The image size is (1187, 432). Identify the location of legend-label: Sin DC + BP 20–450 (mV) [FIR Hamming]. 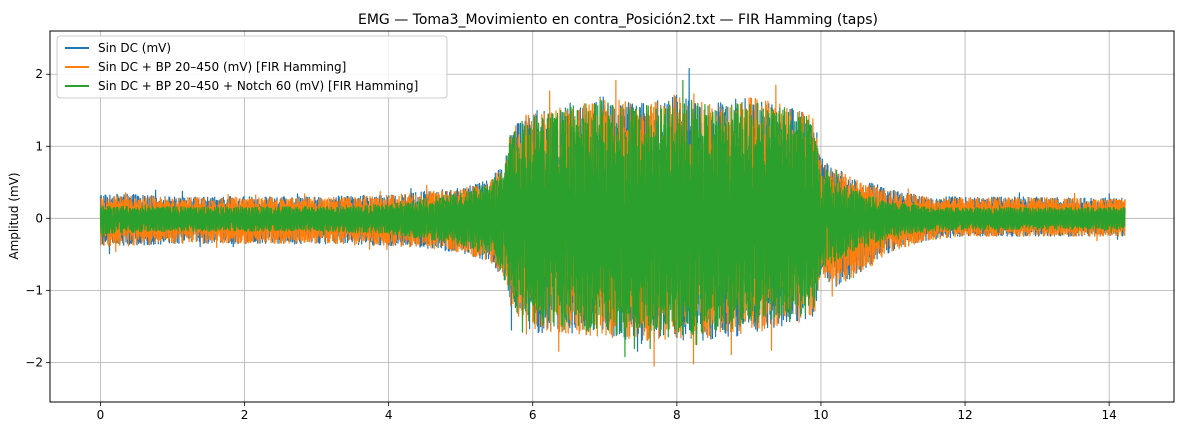
(222, 67).